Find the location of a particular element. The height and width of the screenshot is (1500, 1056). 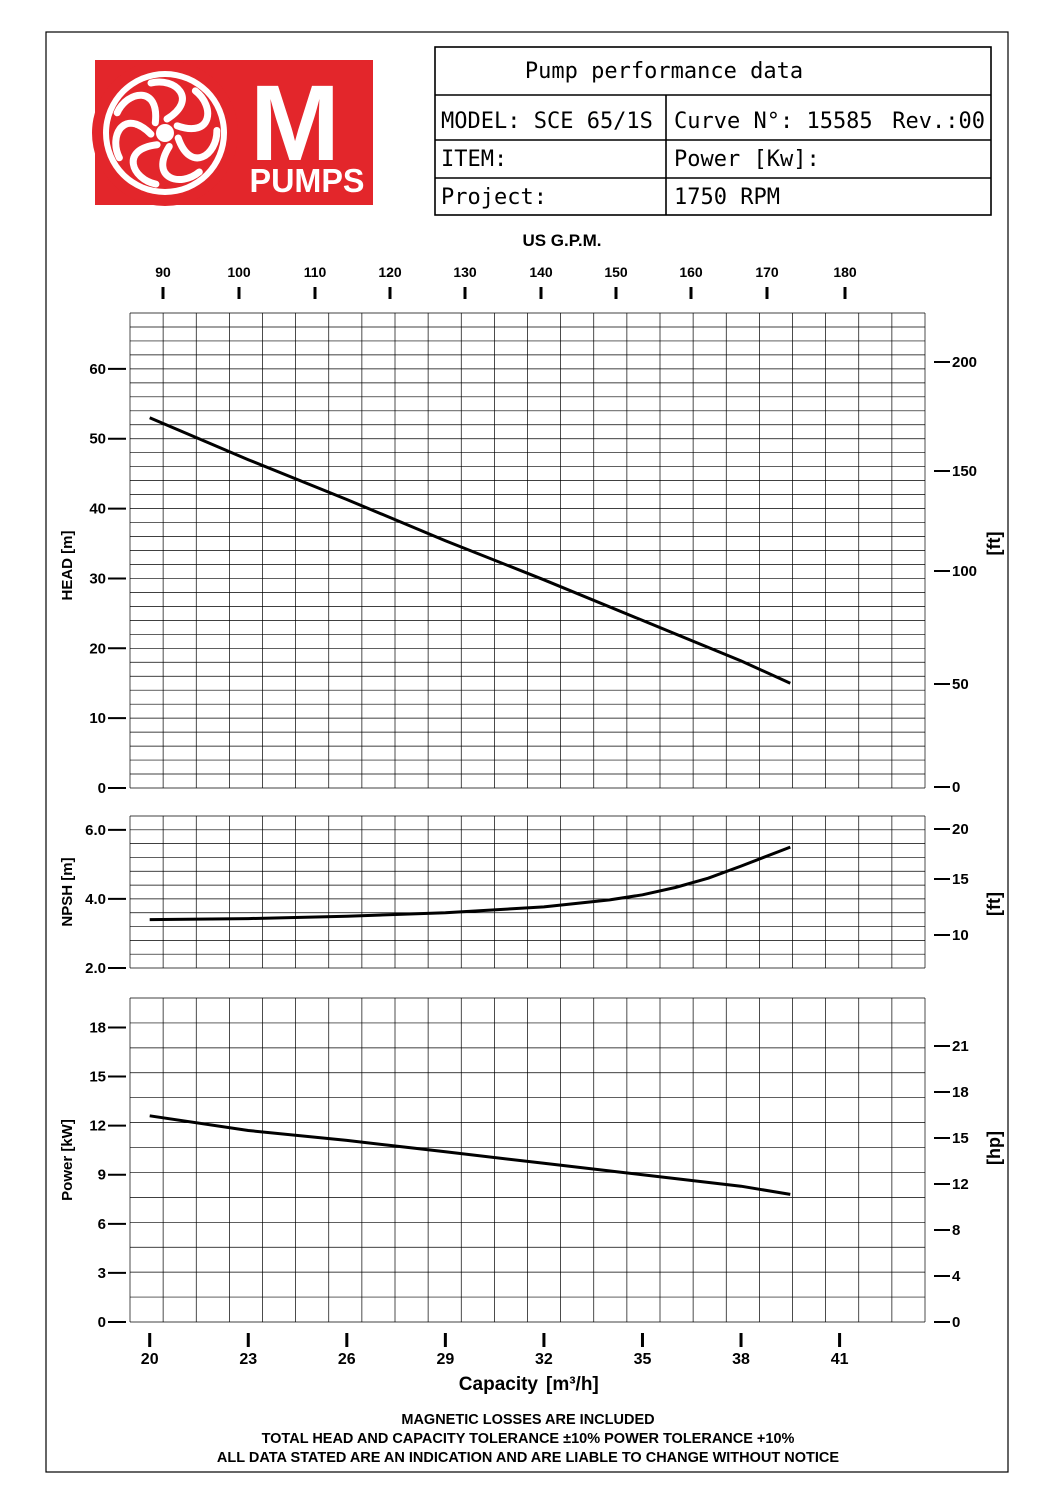

note-line-1: MAGNETIC LOSSES ARE INCLUDED is located at coordinates (527, 1420).